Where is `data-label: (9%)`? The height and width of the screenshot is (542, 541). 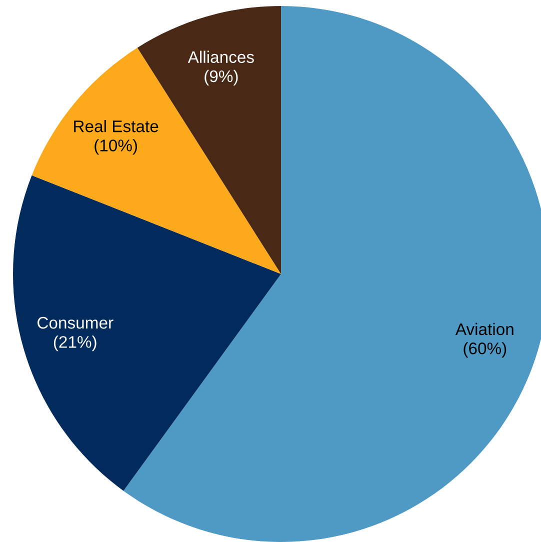
data-label: (9%) is located at coordinates (221, 78).